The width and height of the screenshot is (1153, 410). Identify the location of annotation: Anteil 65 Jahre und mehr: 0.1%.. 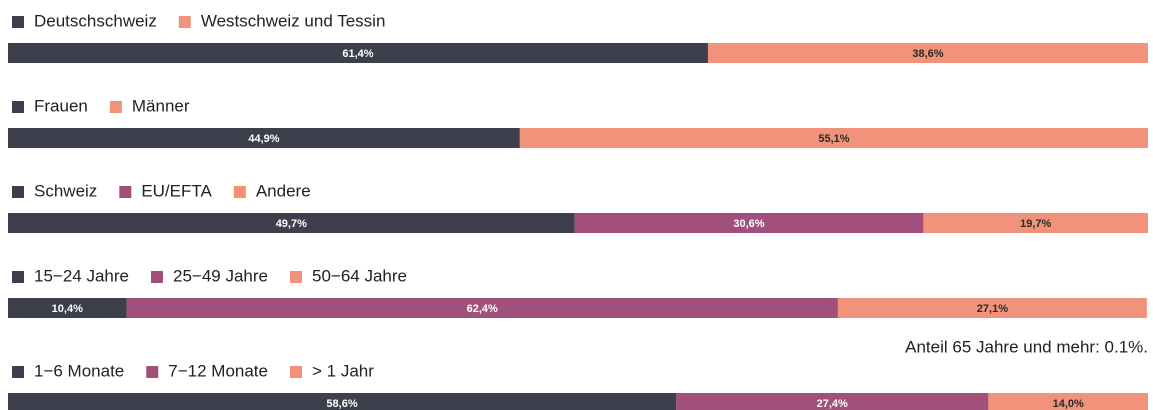
(1026, 346).